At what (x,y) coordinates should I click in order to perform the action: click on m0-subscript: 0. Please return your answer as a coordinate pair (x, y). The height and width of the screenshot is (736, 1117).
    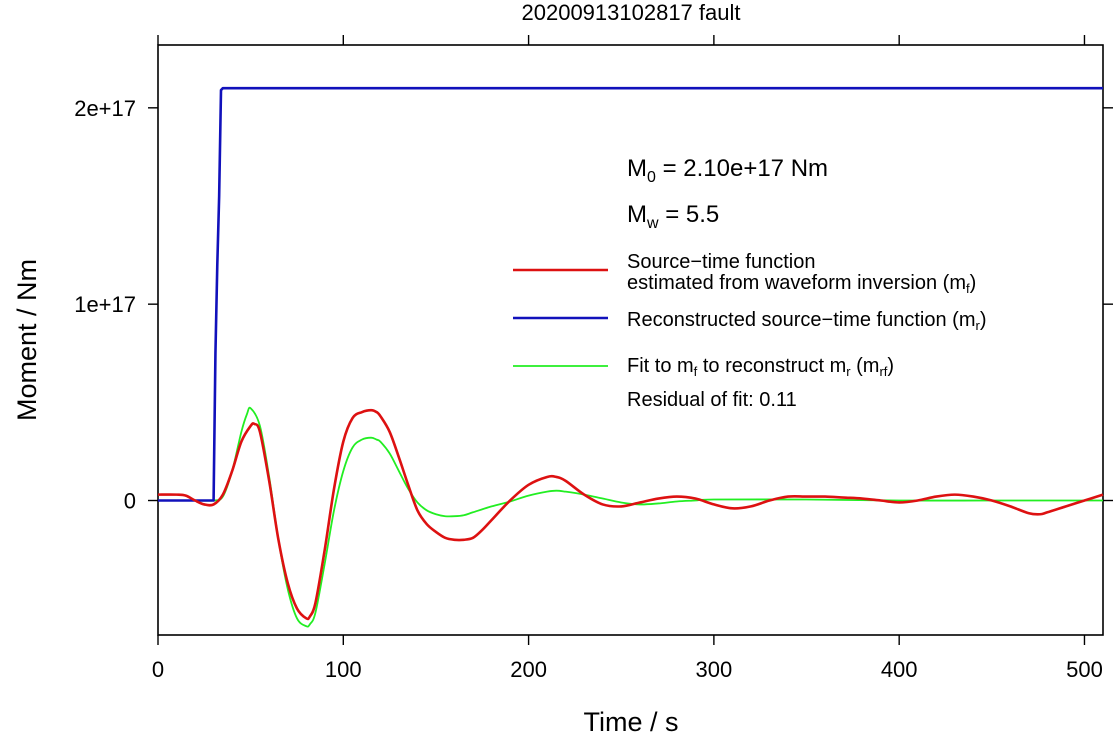
    Looking at the image, I should click on (651, 177).